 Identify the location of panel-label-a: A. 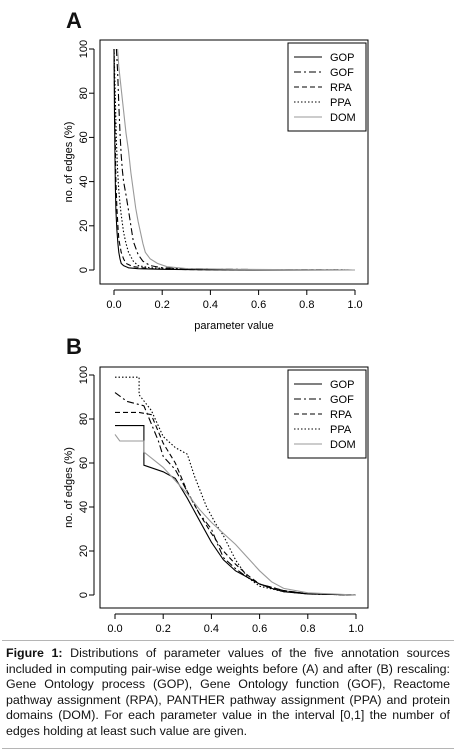
(74, 20).